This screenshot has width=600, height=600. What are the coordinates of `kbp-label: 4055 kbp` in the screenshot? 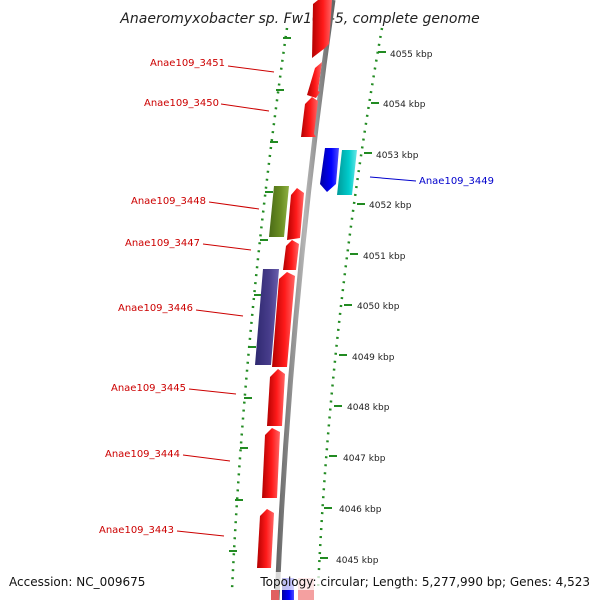 It's located at (411, 55).